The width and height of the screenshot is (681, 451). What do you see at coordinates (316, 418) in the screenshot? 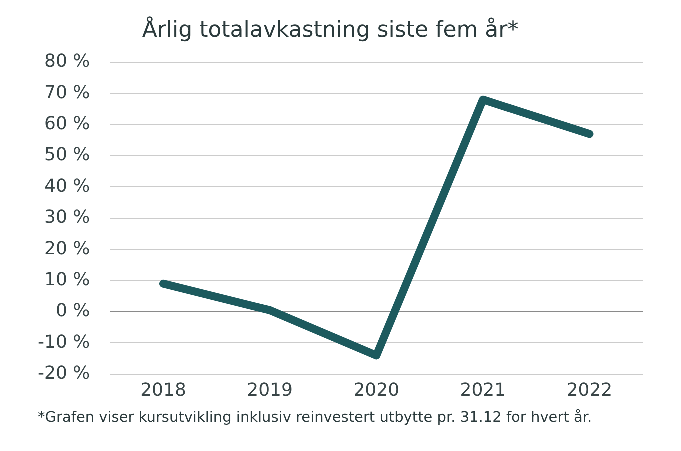
I see `text: *Grafen viser kursutvikling inklusiv reinvestert utbytte pr. 31.12 for hvert år.` at bounding box center [316, 418].